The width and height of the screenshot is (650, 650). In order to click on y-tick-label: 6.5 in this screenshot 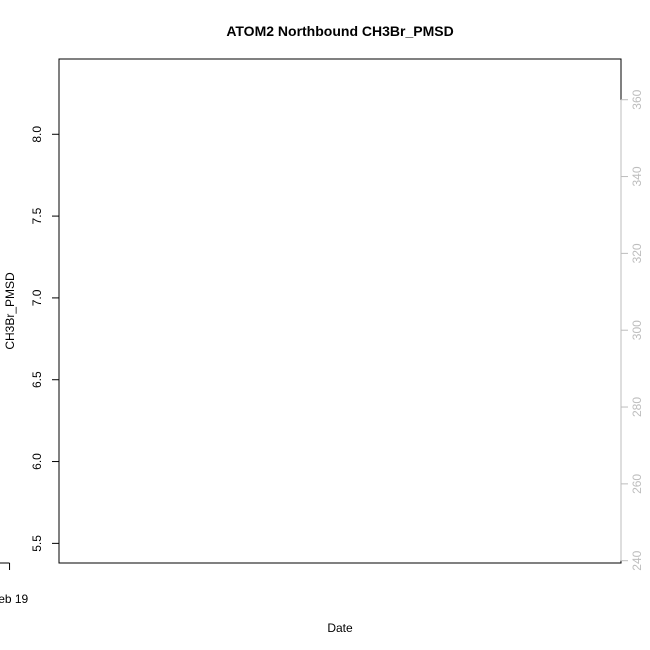, I will do `click(37, 379)`.